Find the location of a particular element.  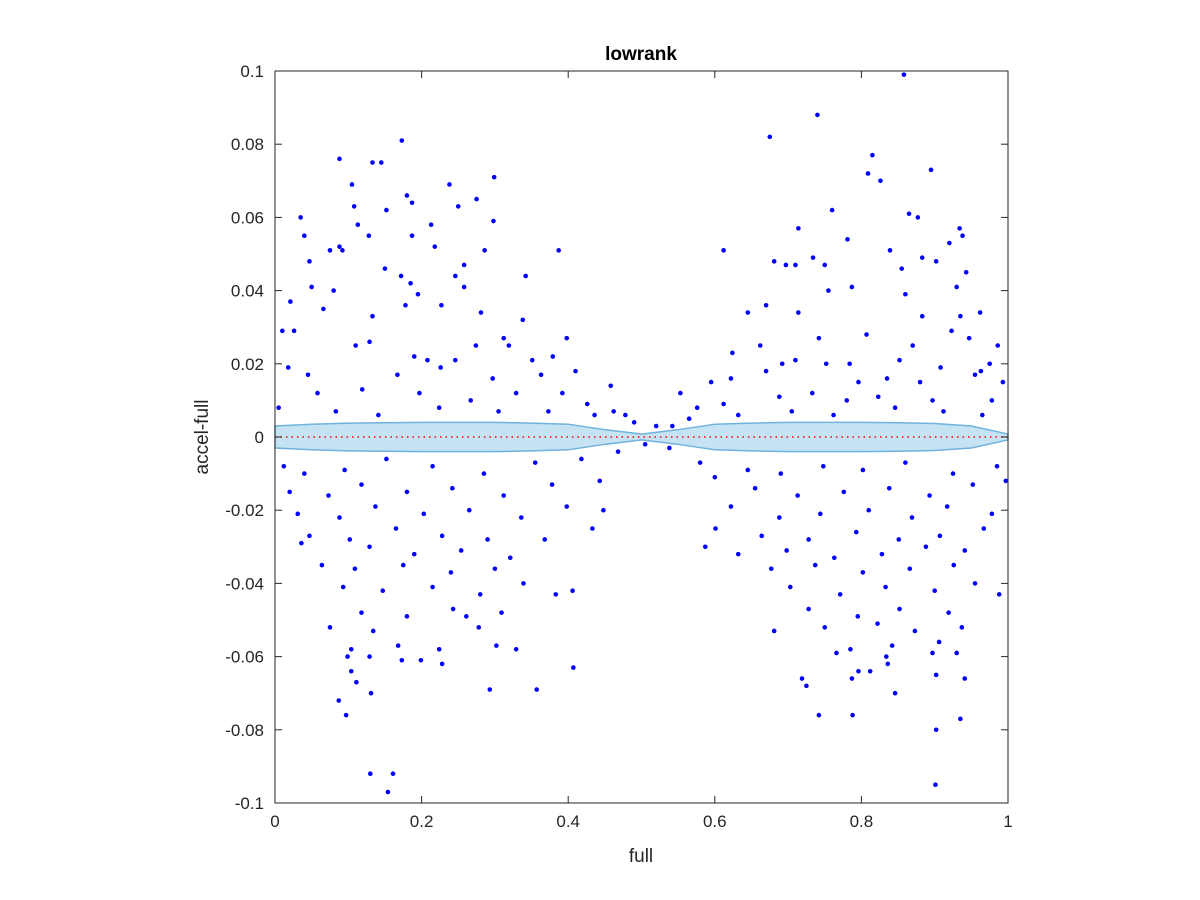

confidence-band is located at coordinates (641, 437).